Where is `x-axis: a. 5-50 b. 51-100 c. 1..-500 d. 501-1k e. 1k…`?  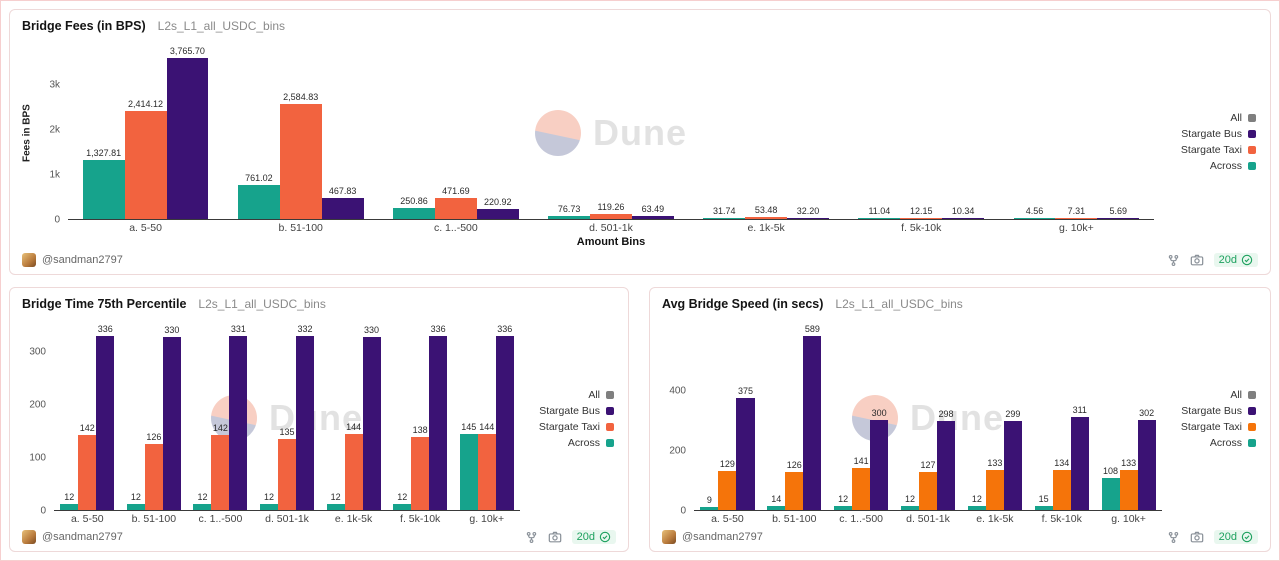 x-axis: a. 5-50 b. 51-100 c. 1..-500 d. 501-1k e. 1k… is located at coordinates (911, 520).